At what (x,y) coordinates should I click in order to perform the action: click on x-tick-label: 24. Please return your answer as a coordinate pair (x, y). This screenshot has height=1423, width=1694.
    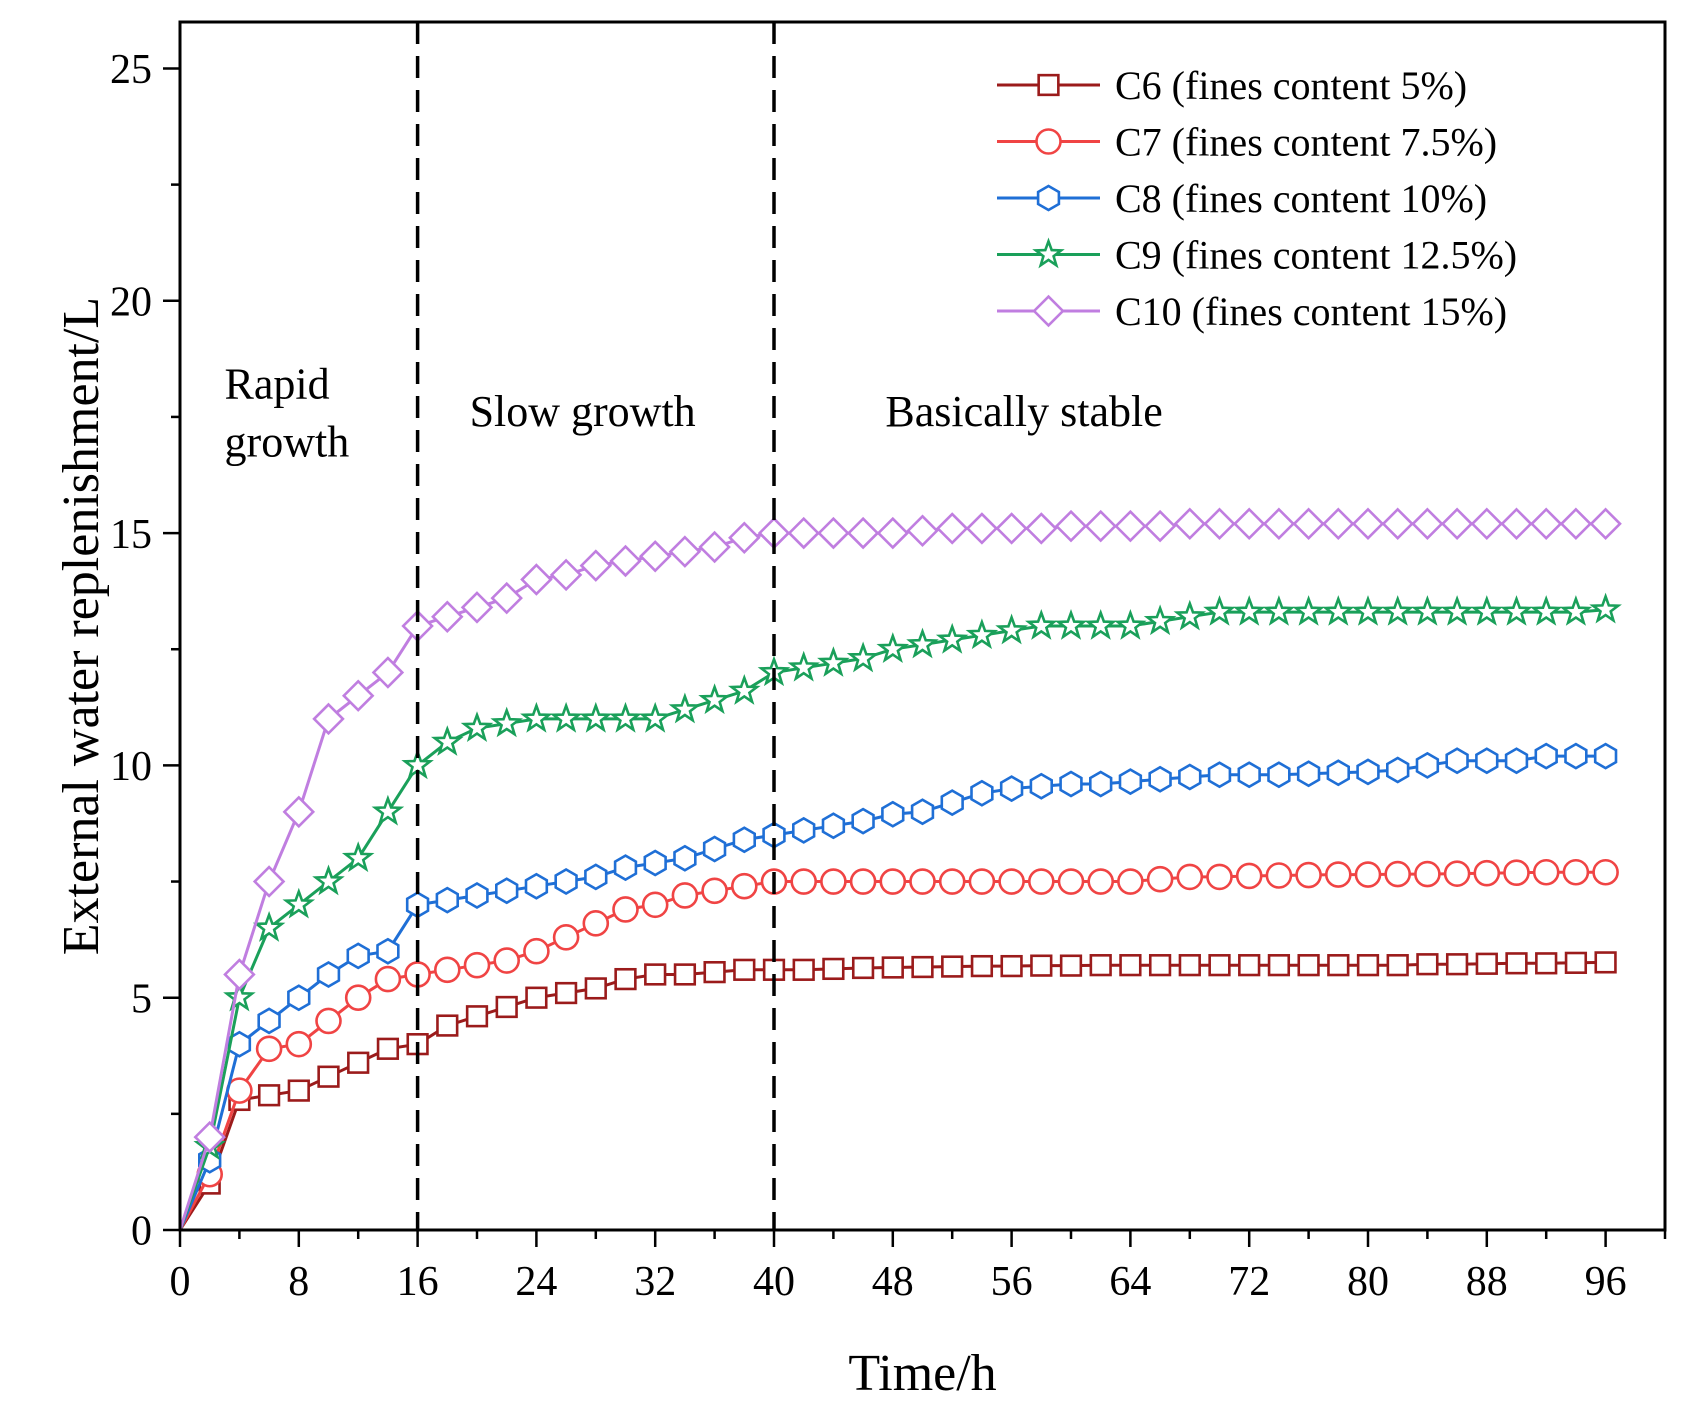
    Looking at the image, I should click on (536, 1282).